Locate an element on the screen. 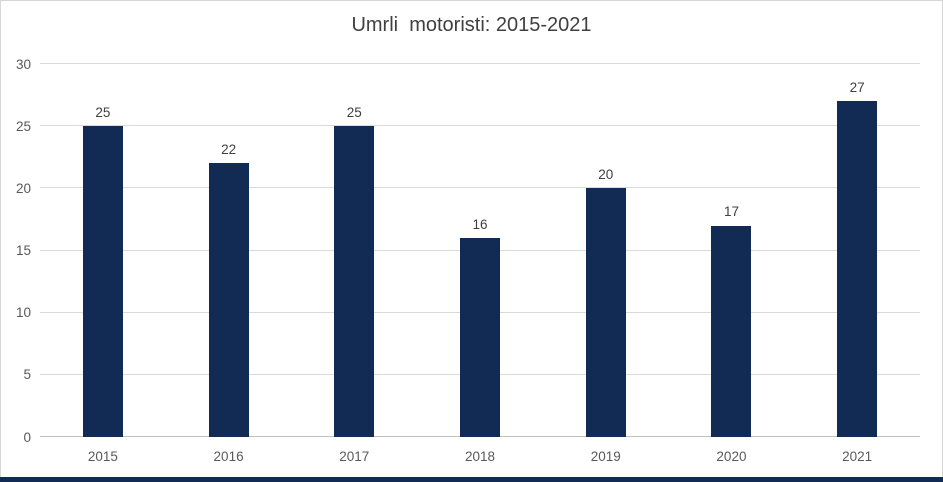 The height and width of the screenshot is (482, 943). y-tick-label: 10 is located at coordinates (23, 312).